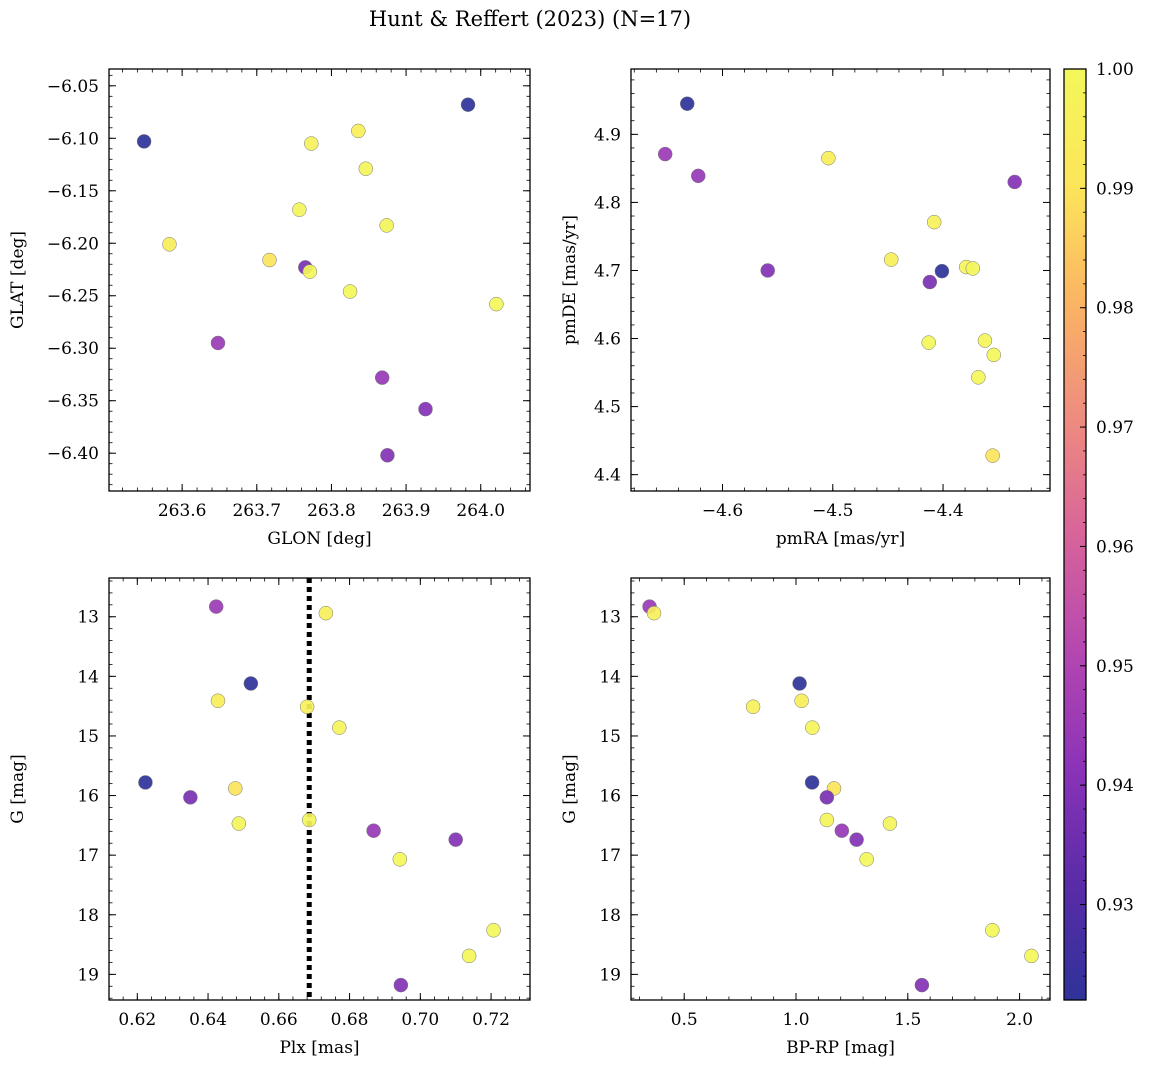 The height and width of the screenshot is (1068, 1149). Describe the element at coordinates (480, 511) in the screenshot. I see `x-tick-label: 264.0` at that location.